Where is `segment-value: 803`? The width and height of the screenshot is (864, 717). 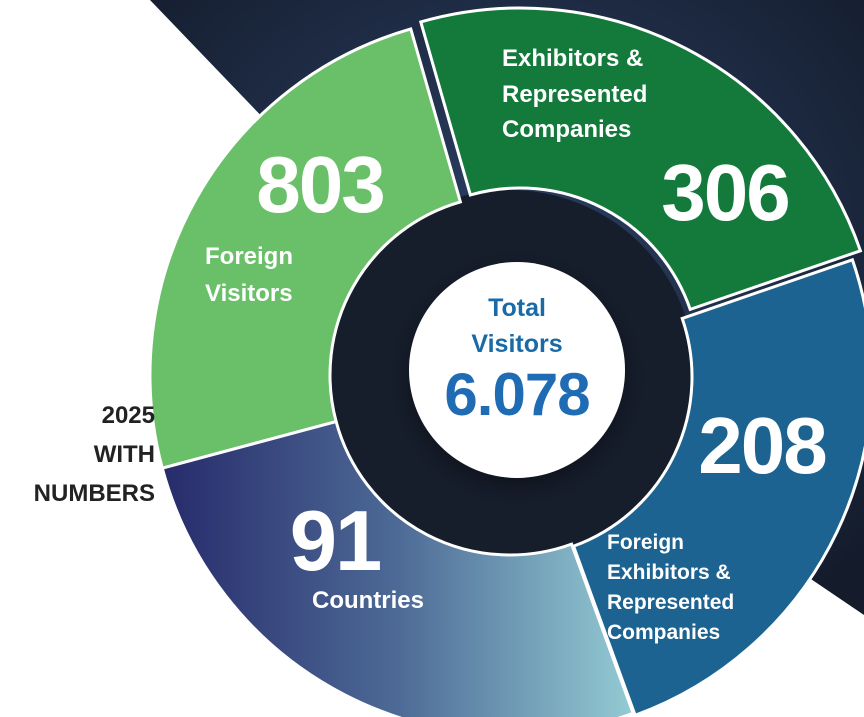 segment-value: 803 is located at coordinates (319, 184).